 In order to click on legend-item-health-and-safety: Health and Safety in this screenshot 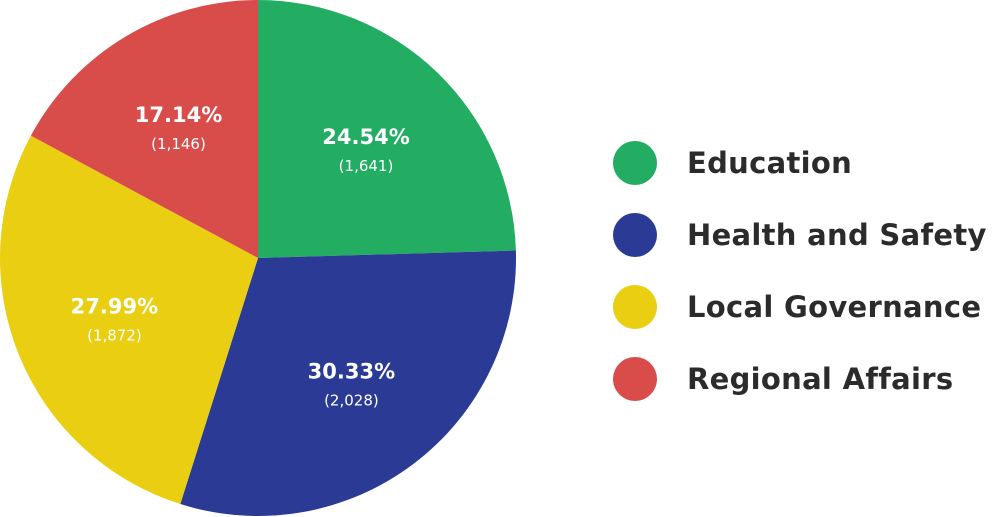, I will do `click(800, 235)`.